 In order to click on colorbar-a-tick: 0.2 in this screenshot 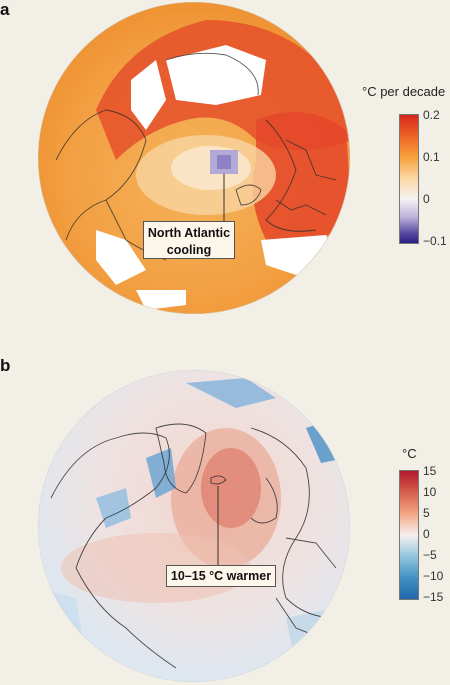, I will do `click(431, 115)`.